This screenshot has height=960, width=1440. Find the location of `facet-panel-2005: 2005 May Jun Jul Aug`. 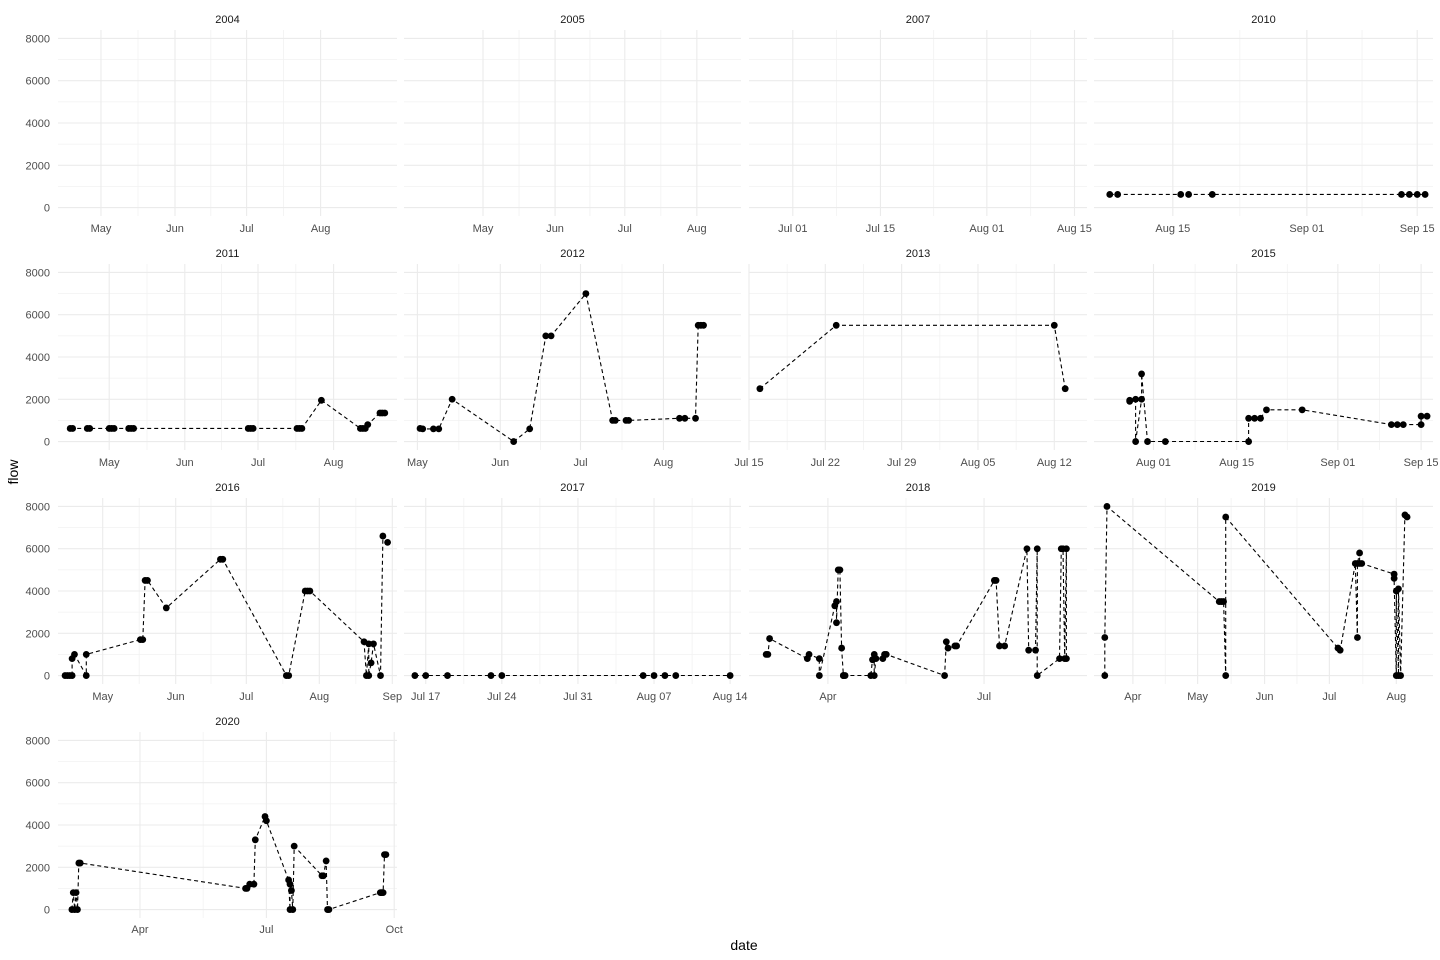

facet-panel-2005: 2005 May Jun Jul Aug is located at coordinates (572, 124).